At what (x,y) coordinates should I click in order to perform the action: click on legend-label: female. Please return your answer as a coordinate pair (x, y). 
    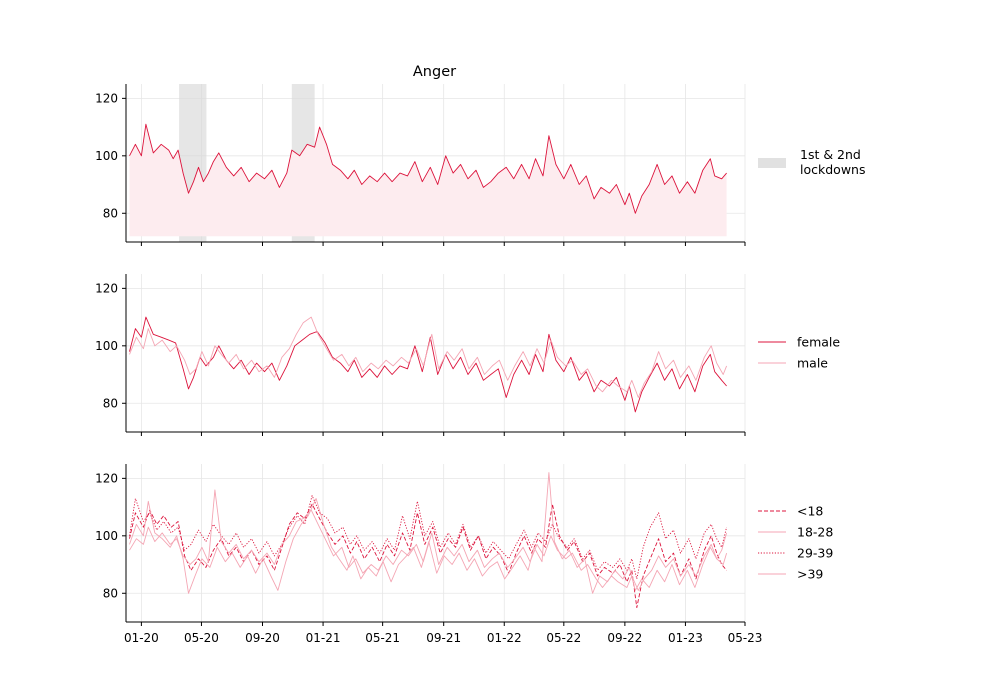
    Looking at the image, I should click on (818, 342).